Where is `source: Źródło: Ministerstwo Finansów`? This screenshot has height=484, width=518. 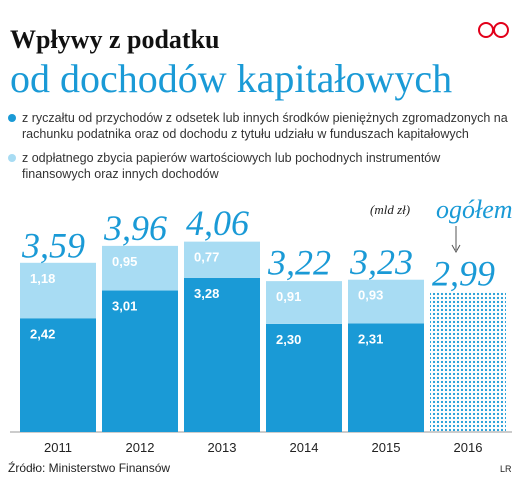
source: Źródło: Ministerstwo Finansów is located at coordinates (89, 467).